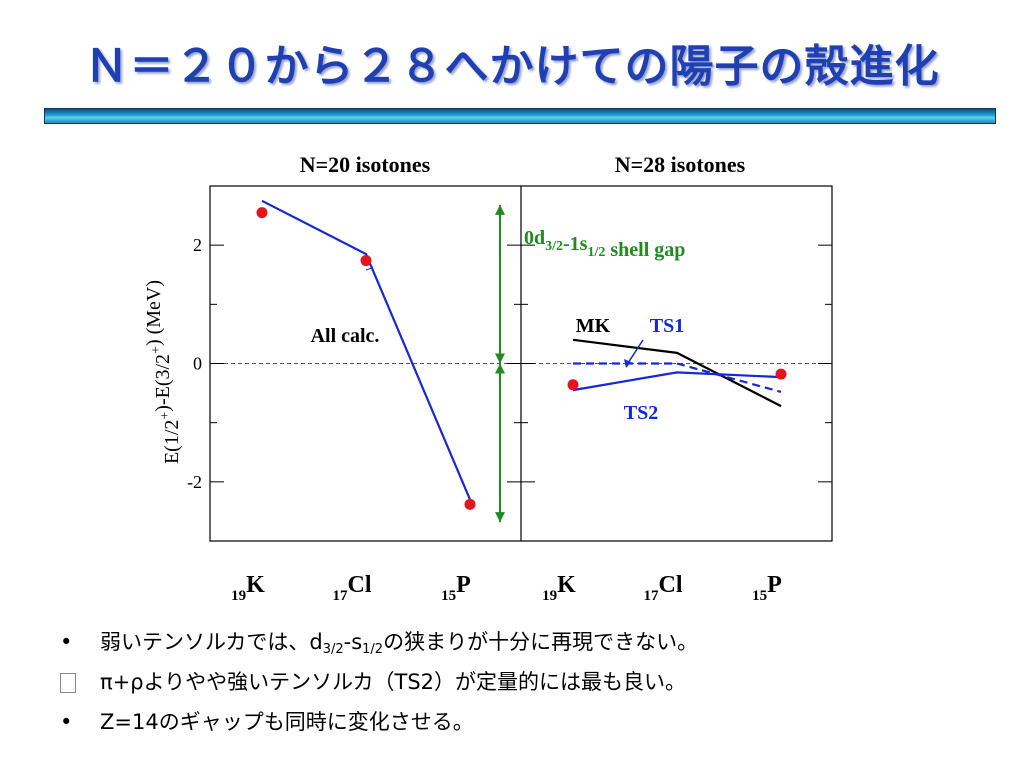  Describe the element at coordinates (197, 364) in the screenshot. I see `y-tick-label: 0` at that location.